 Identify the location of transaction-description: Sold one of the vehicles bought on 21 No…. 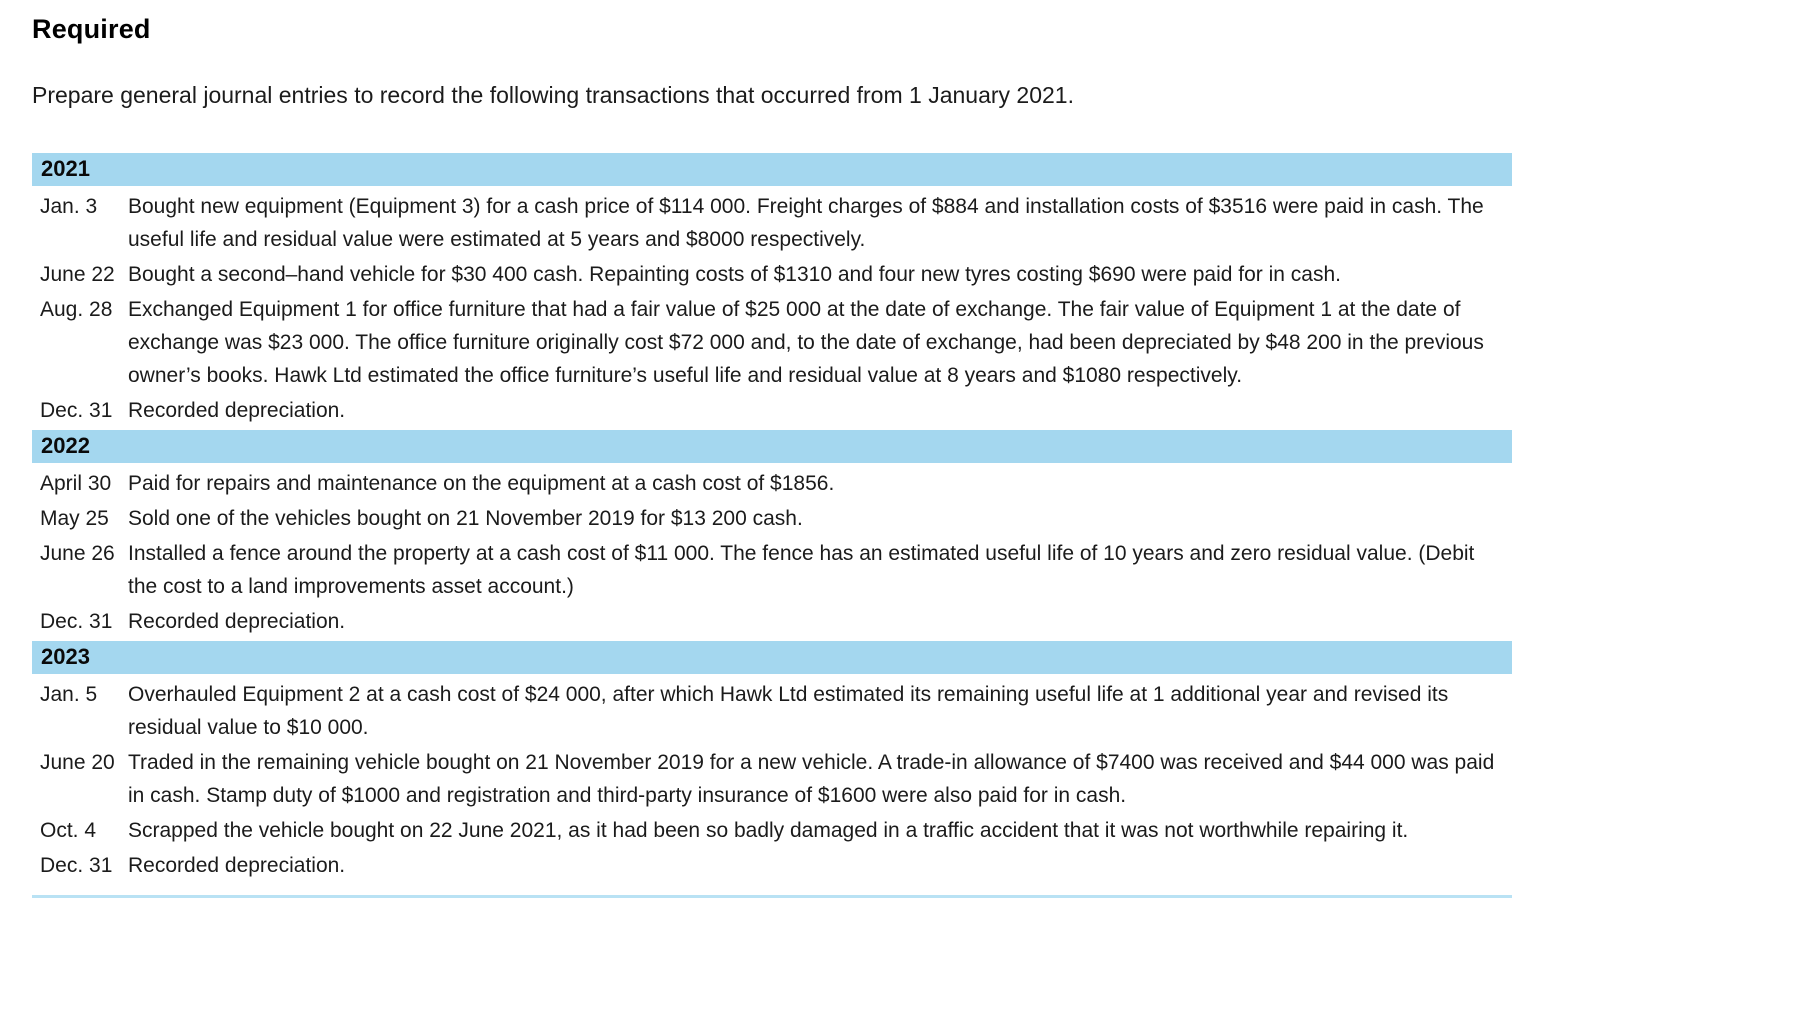
(465, 518).